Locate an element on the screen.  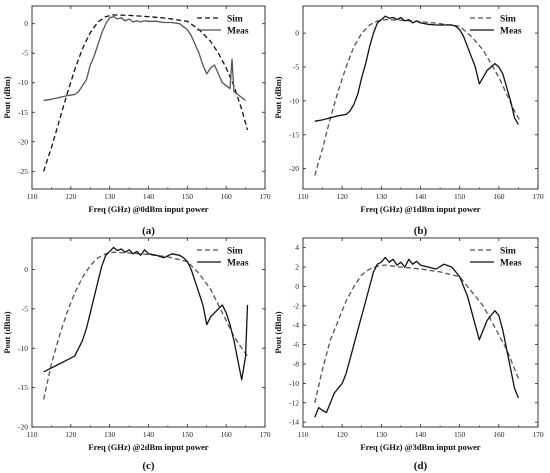
y-tick-label: -25 is located at coordinates (23, 171).